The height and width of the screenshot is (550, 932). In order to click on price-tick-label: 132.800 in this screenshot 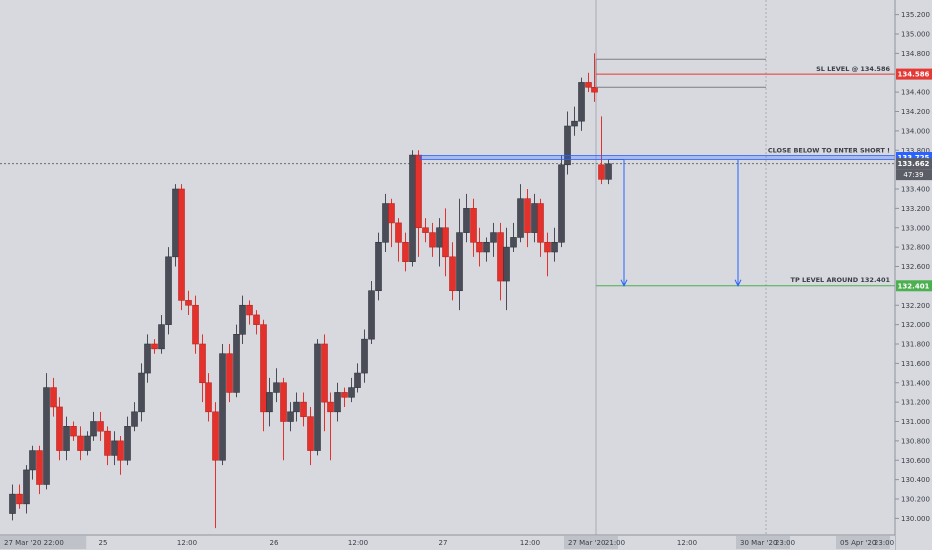, I will do `click(915, 248)`.